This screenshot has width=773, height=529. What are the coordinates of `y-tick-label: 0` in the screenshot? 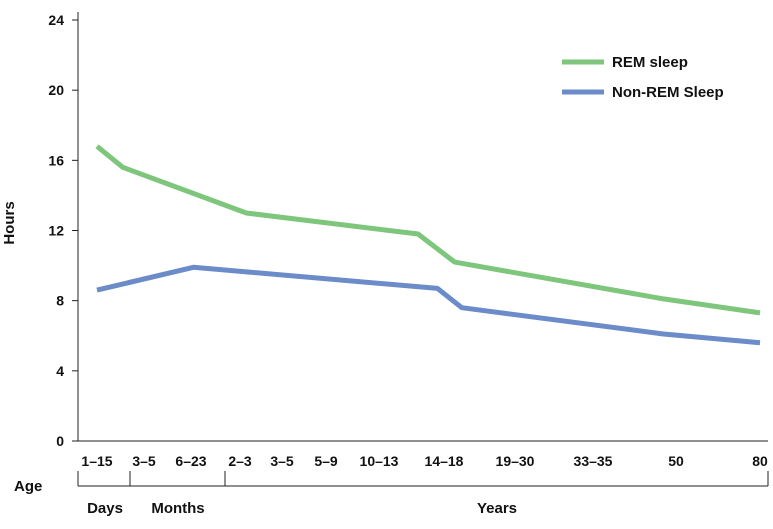 It's located at (60, 441).